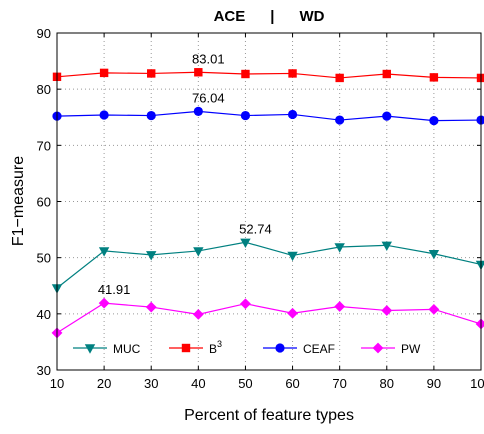 This screenshot has width=484, height=434. Describe the element at coordinates (44, 202) in the screenshot. I see `y-tick-label: 60` at that location.